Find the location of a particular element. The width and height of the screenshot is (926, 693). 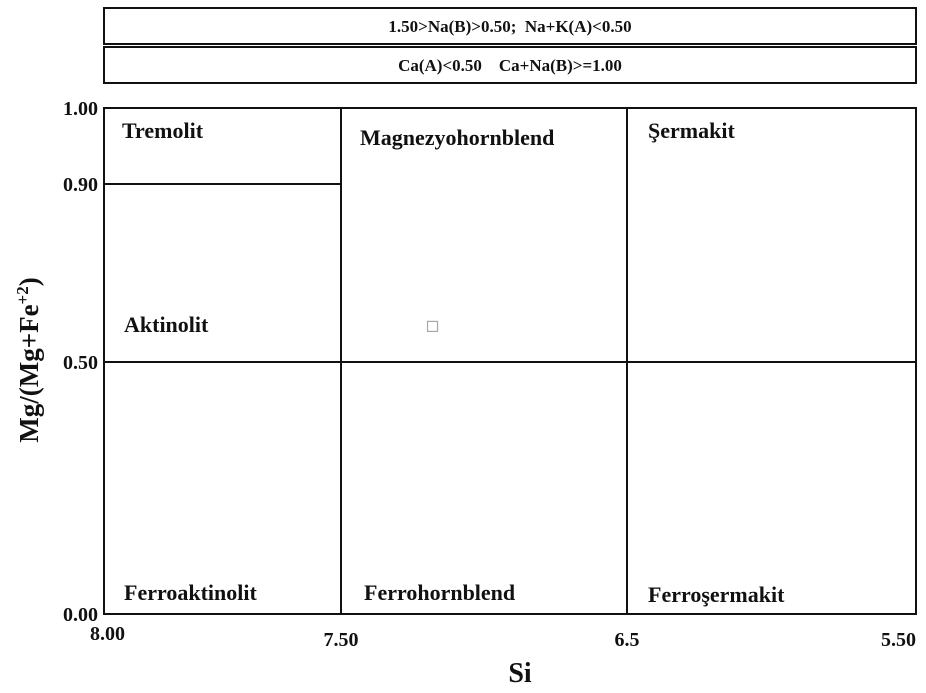

field-label: Tremolit is located at coordinates (163, 130).